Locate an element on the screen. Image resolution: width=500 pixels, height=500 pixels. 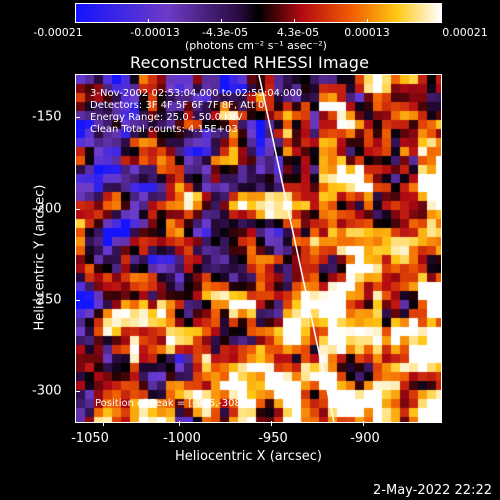
colorbar-label: 0.00013 is located at coordinates (367, 32).